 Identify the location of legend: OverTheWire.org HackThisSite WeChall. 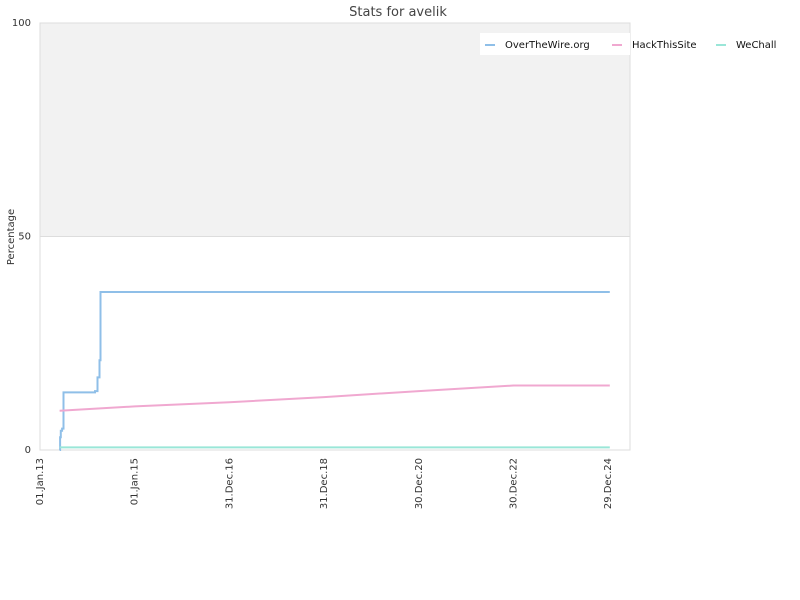
(628, 44).